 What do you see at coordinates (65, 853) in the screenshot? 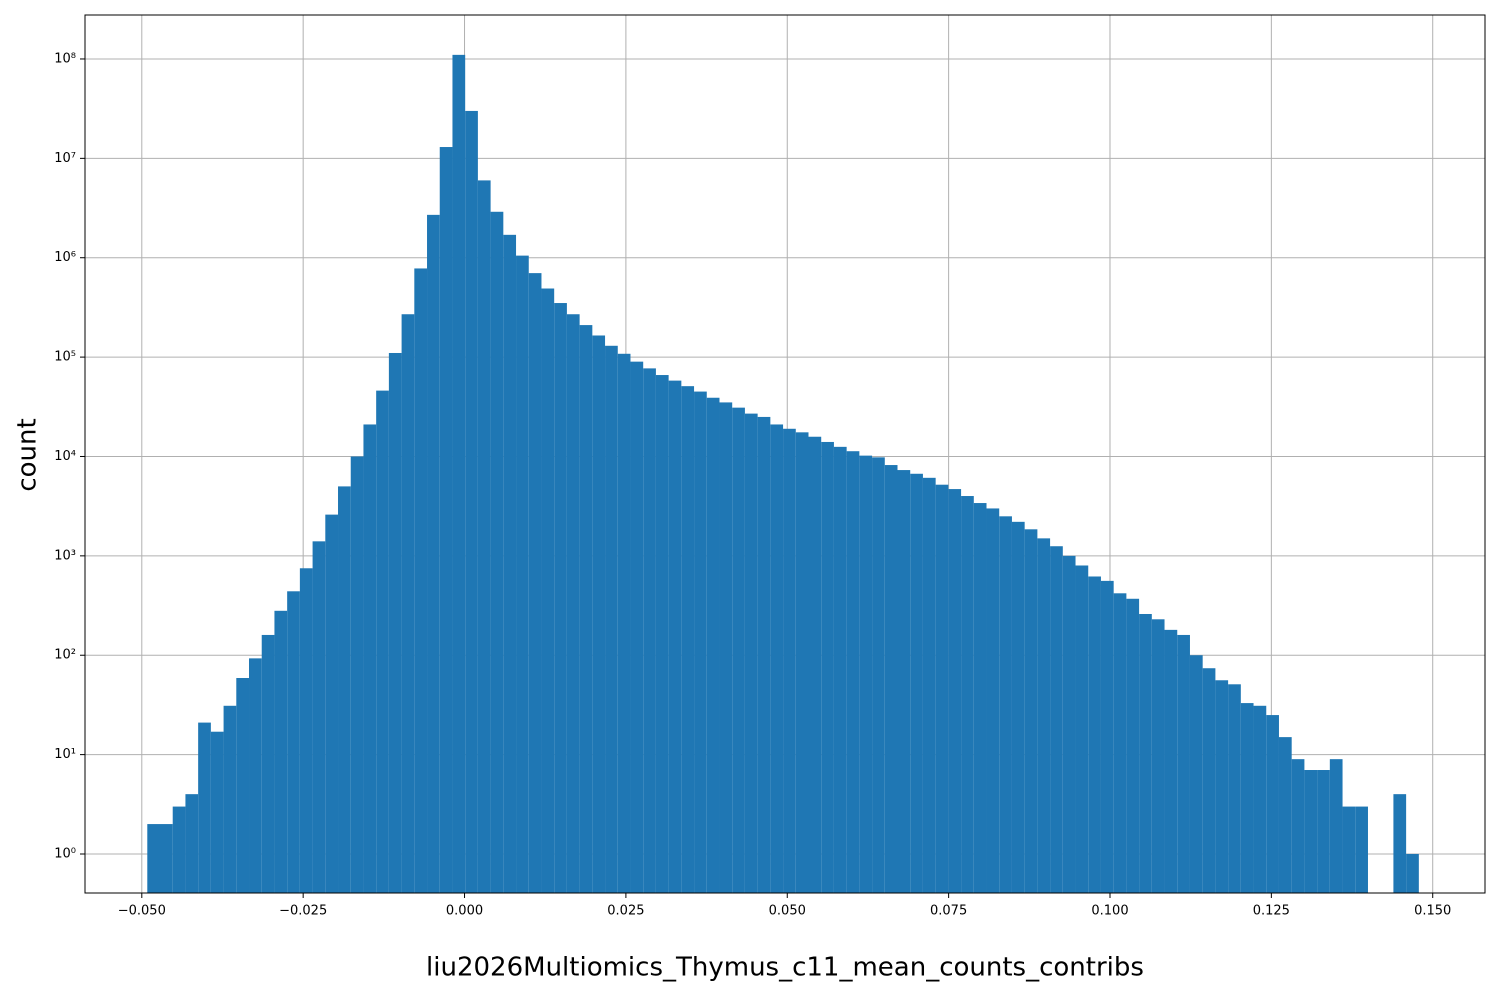
I see `y-tick-label: 10⁰` at bounding box center [65, 853].